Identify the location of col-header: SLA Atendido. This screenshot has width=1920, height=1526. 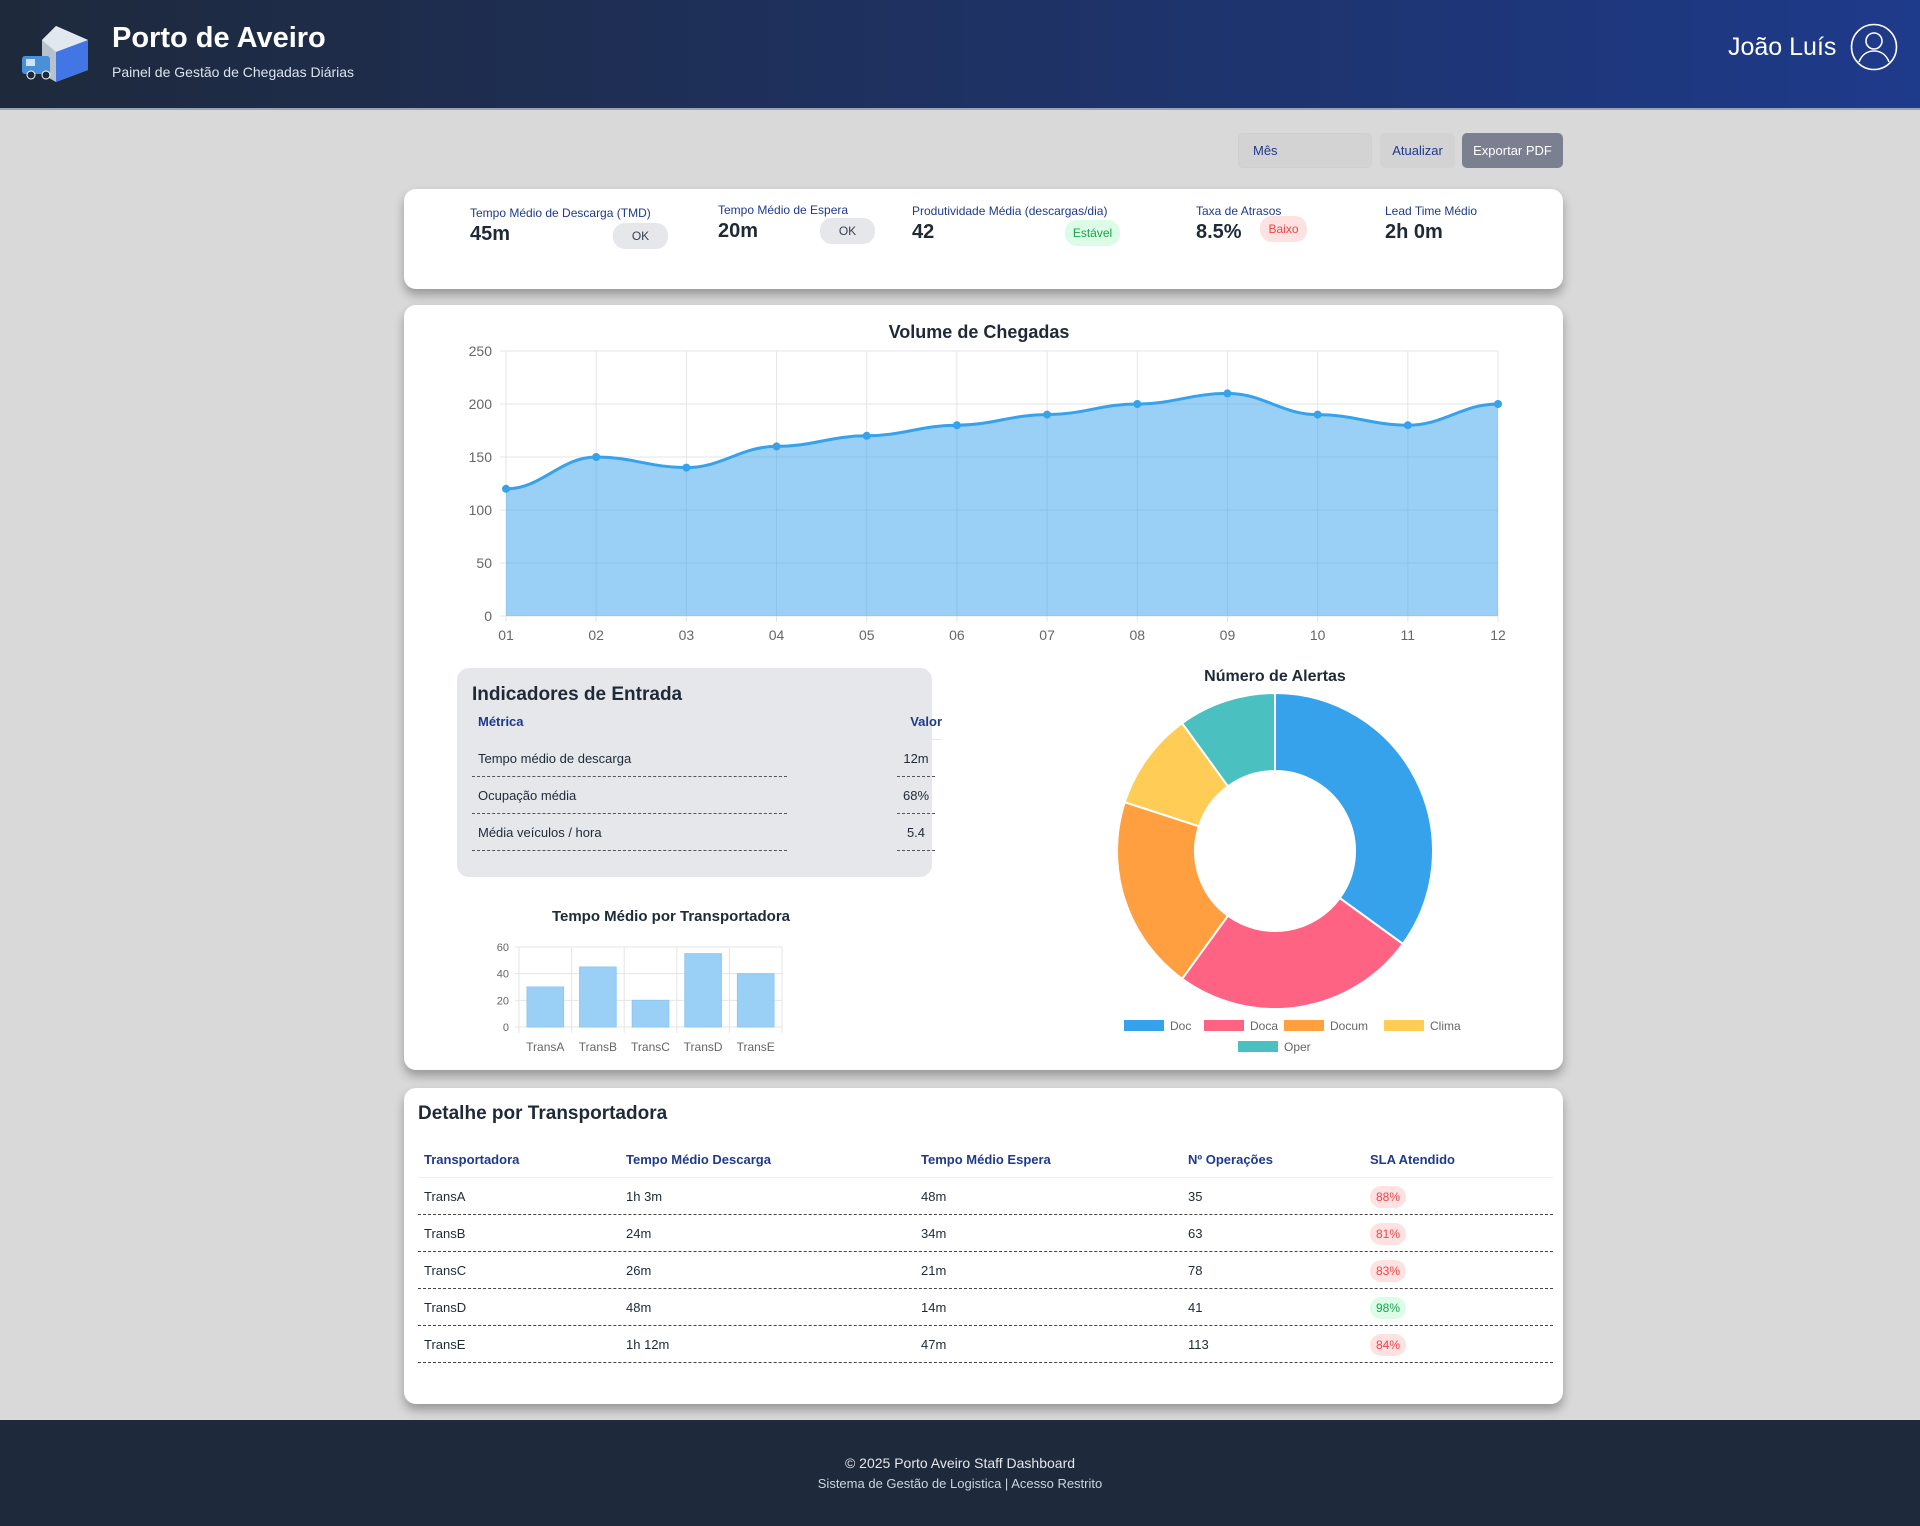
(1412, 1159).